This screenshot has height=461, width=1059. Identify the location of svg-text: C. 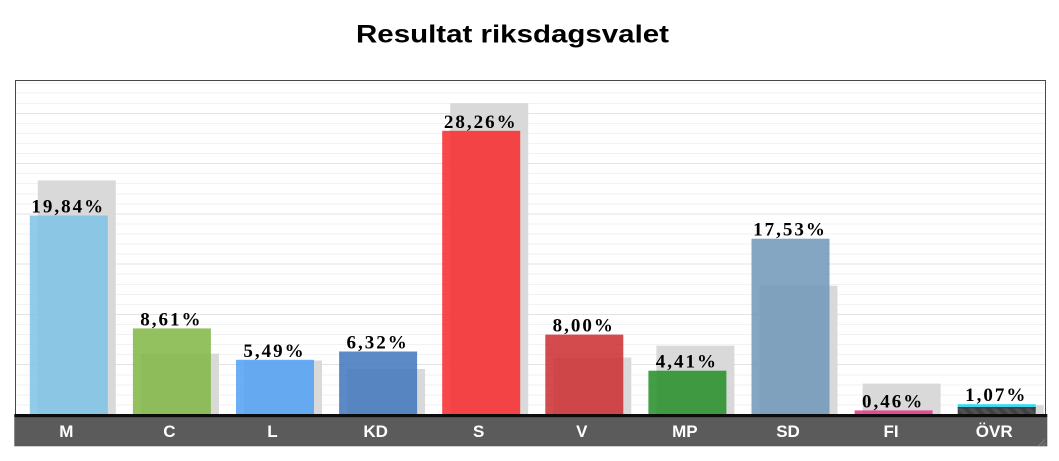
(169, 431).